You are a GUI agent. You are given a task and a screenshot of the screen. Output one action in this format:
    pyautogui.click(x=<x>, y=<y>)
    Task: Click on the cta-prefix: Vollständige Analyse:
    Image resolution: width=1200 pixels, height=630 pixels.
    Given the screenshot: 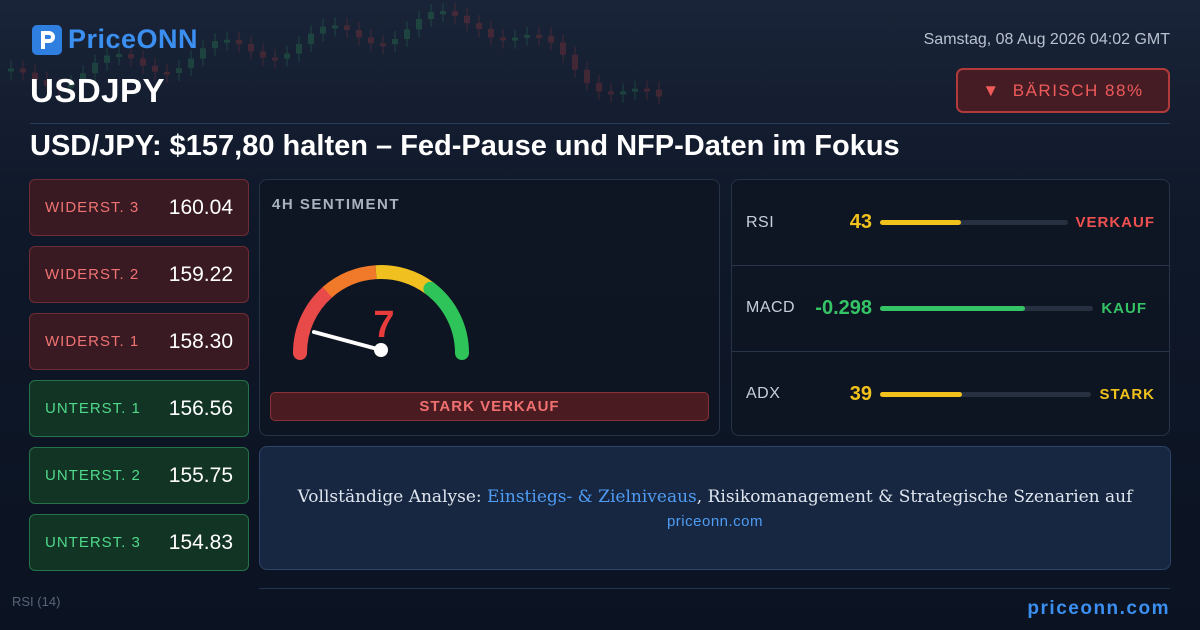 What is the action you would take?
    pyautogui.click(x=392, y=496)
    